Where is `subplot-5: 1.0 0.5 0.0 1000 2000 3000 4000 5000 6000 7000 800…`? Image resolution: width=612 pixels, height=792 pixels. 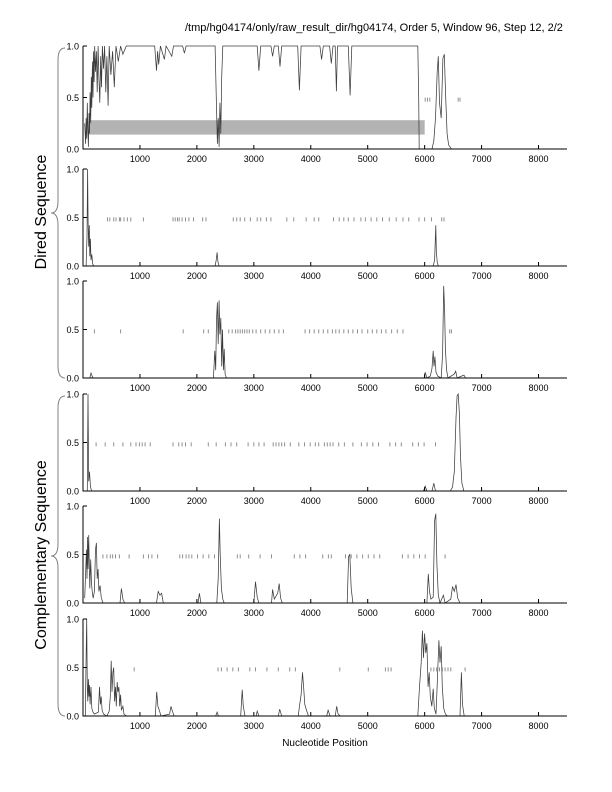 subplot-5: 1.0 0.5 0.0 1000 2000 3000 4000 5000 6000 7000 800… is located at coordinates (316, 560).